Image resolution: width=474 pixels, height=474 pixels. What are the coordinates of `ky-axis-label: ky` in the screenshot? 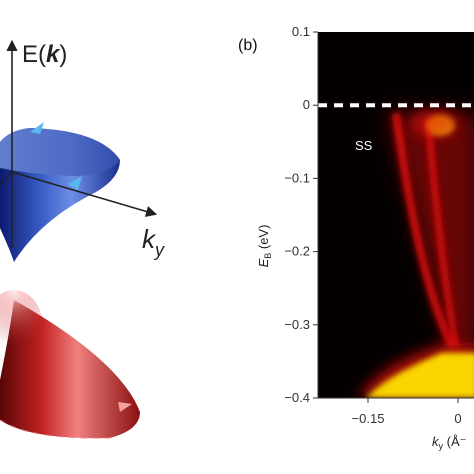 It's located at (153, 242).